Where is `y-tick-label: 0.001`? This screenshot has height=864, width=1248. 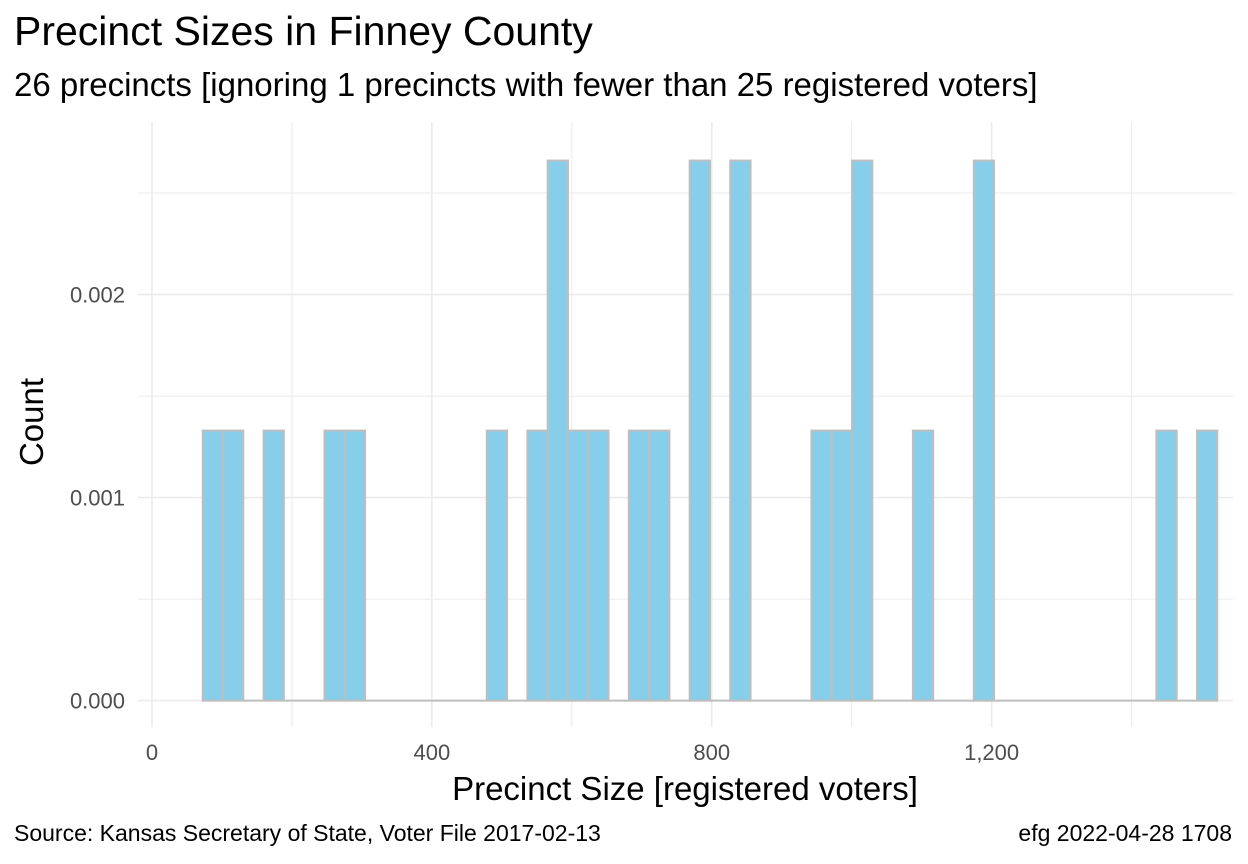
y-tick-label: 0.001 is located at coordinates (97, 498).